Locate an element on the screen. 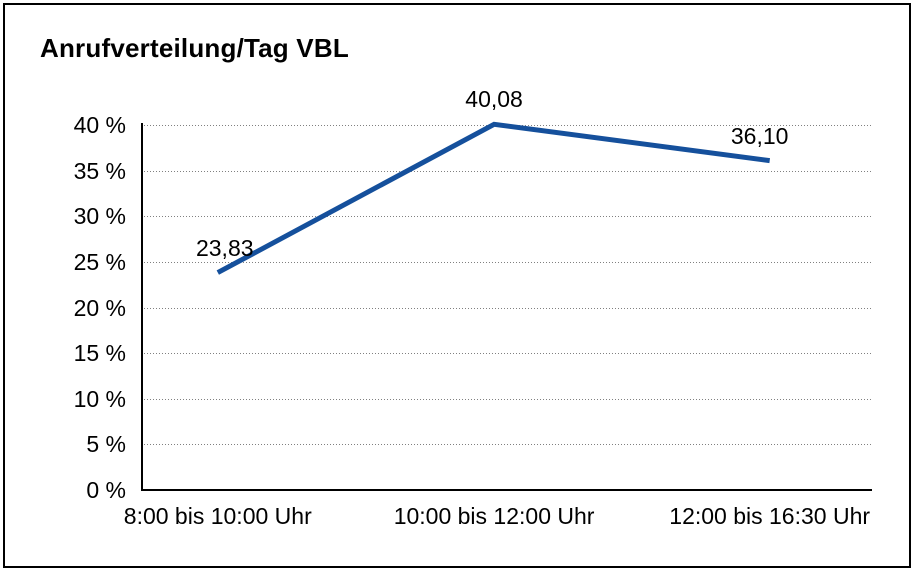 The width and height of the screenshot is (915, 576). y-tick-label: 0 % is located at coordinates (106, 490).